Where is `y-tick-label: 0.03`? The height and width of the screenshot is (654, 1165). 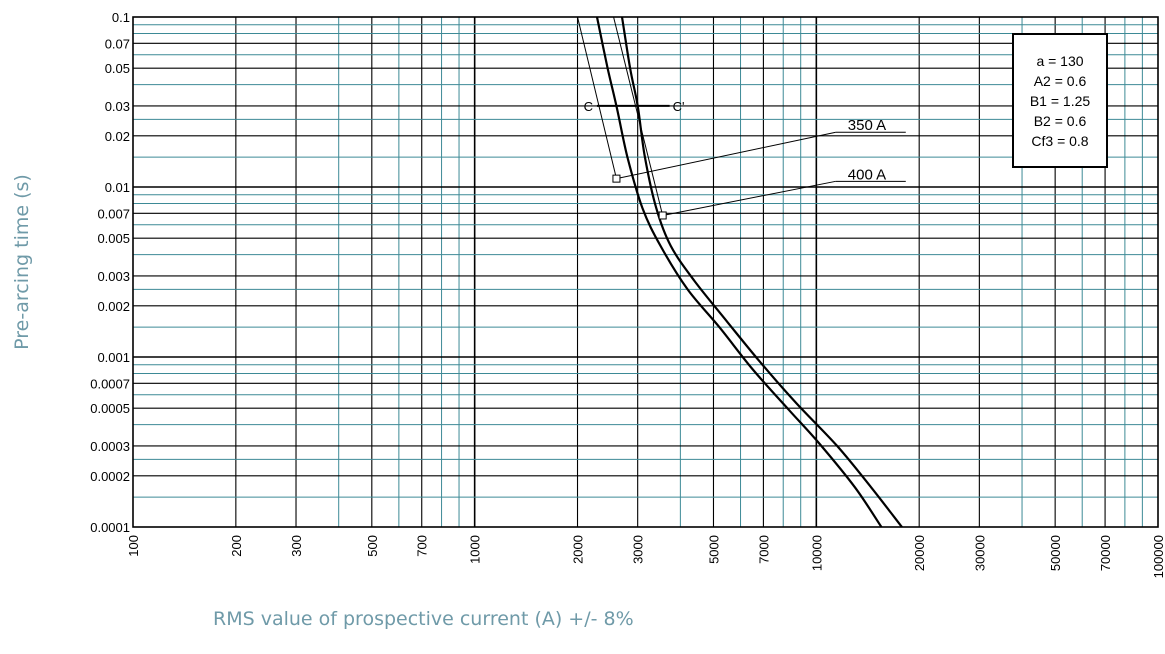 y-tick-label: 0.03 is located at coordinates (117, 106).